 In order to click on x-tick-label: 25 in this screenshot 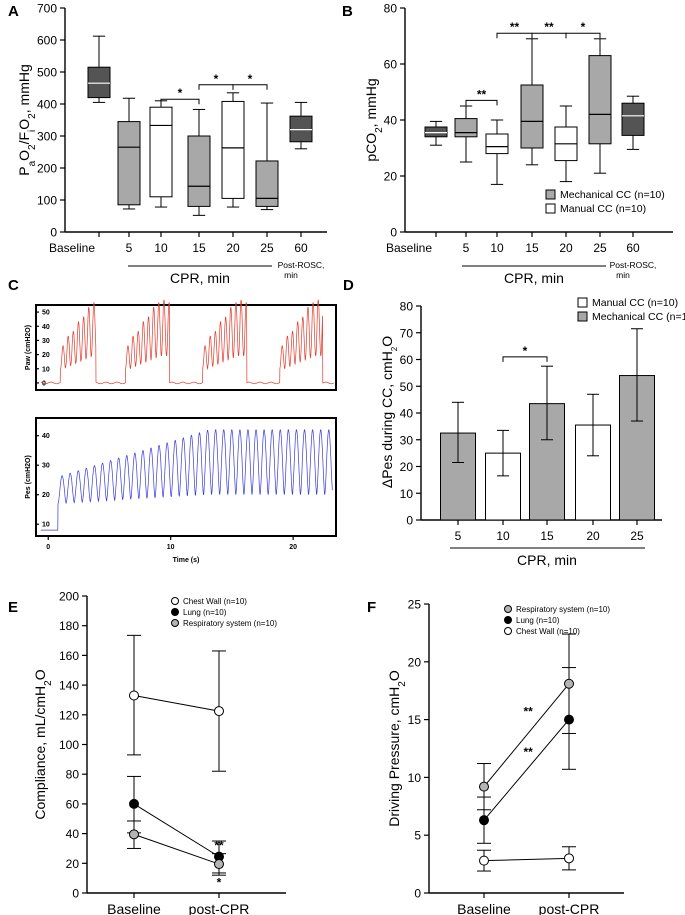, I will do `click(637, 536)`.